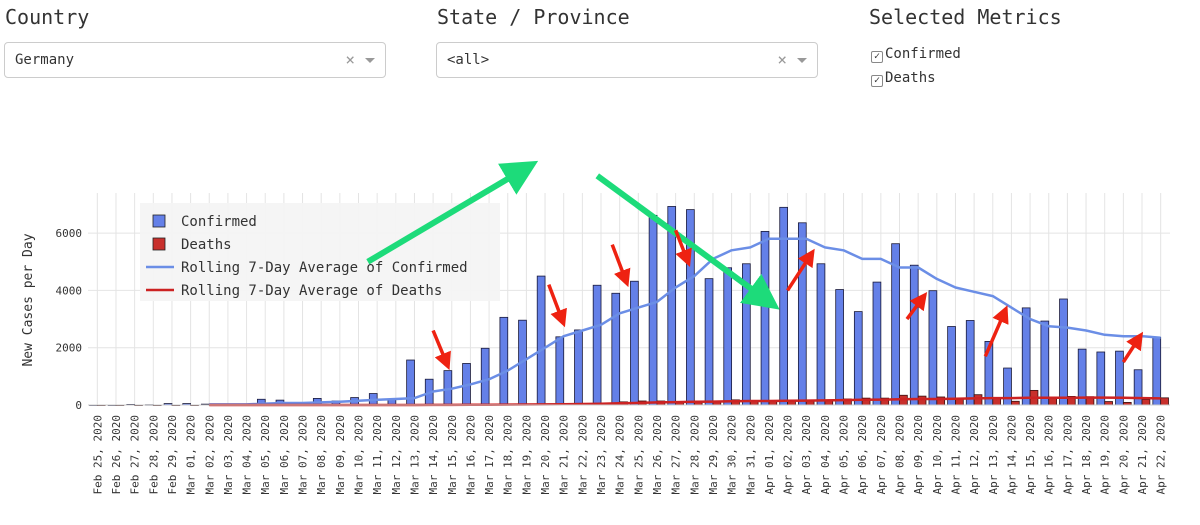 This screenshot has width=1200, height=525. Describe the element at coordinates (923, 54) in the screenshot. I see `metric-label-confirmed: Confirmed` at that location.